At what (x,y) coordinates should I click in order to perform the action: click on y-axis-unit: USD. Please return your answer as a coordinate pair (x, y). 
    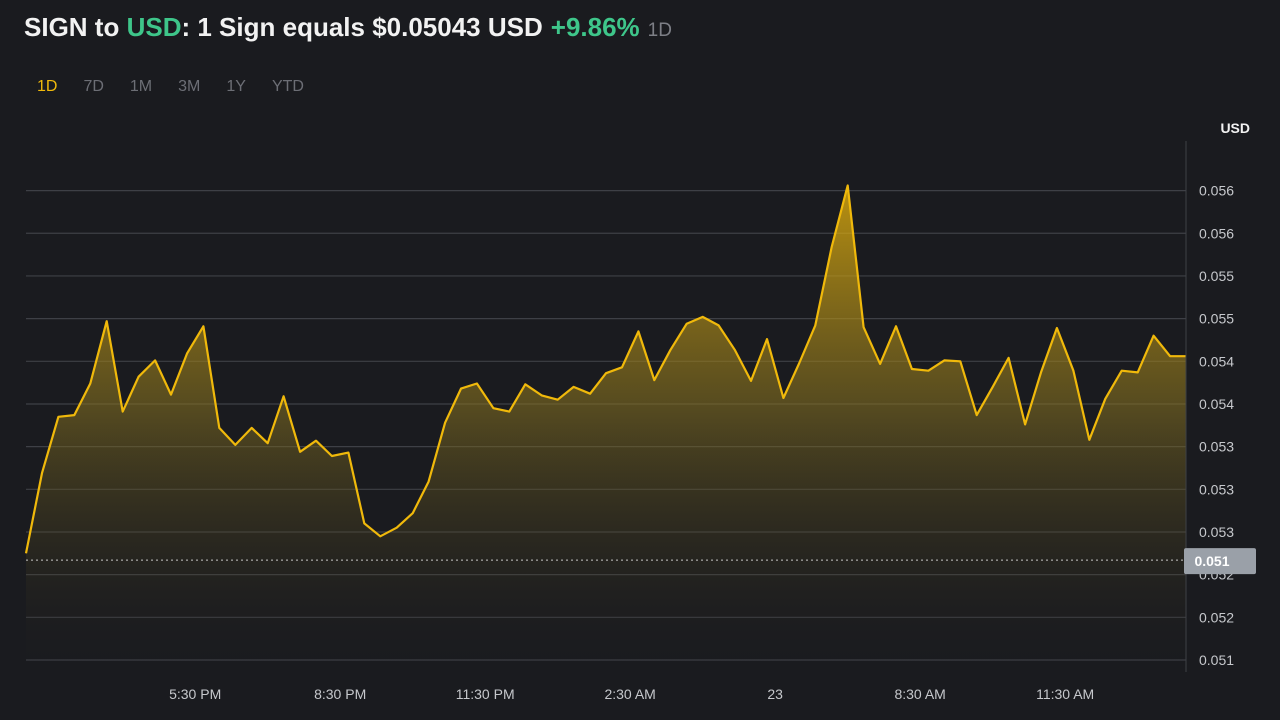
    Looking at the image, I should click on (1235, 128).